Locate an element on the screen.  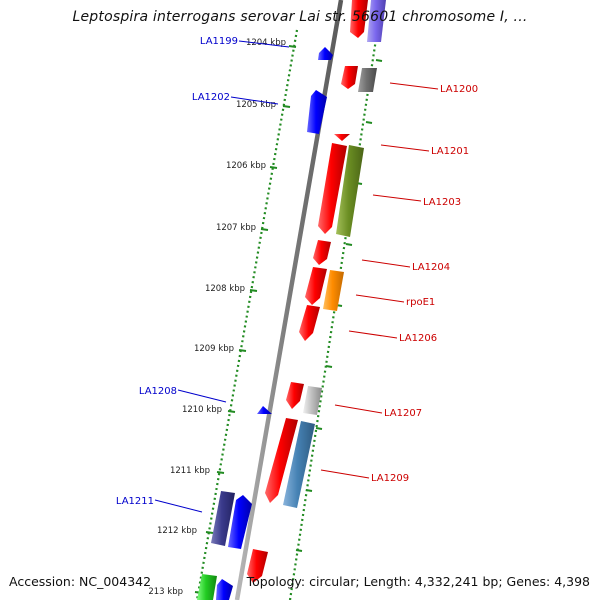
gene-label-la1201: LA1201 is located at coordinates (450, 151).